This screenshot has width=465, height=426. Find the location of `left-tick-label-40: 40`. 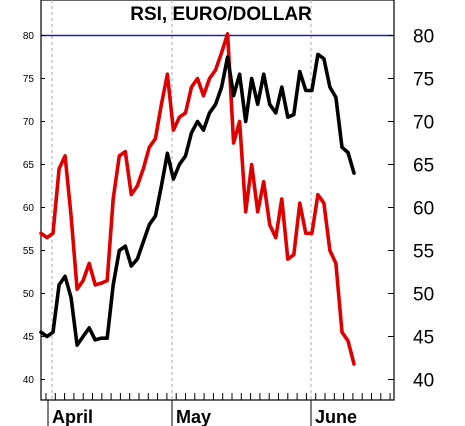

left-tick-label-40: 40 is located at coordinates (29, 380).